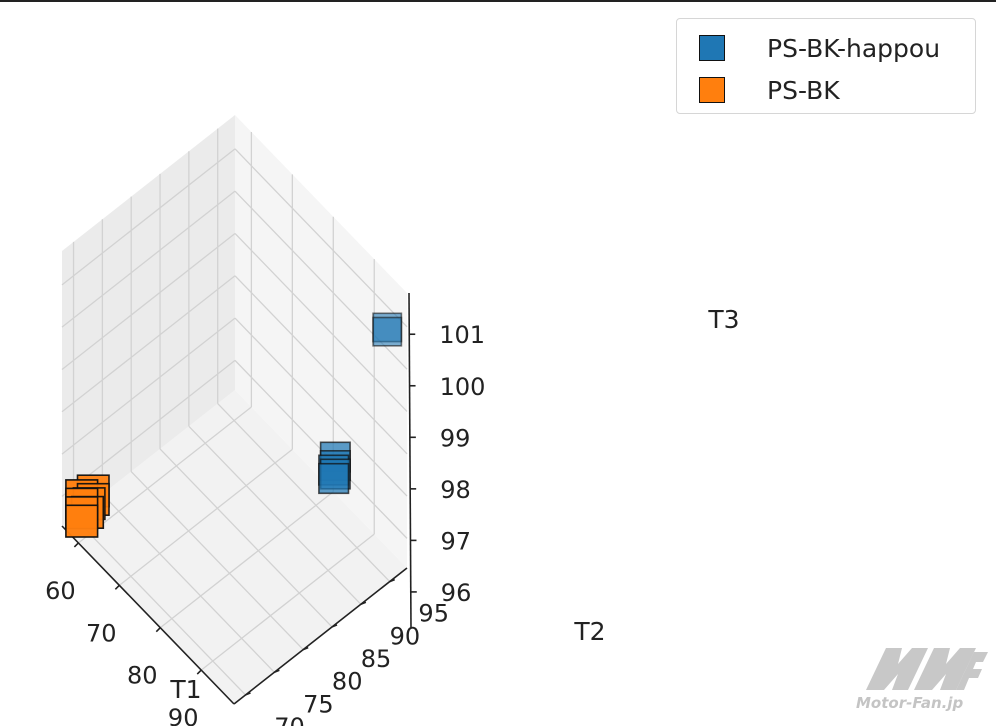 This screenshot has width=996, height=726. I want to click on legend-label: PS-BK, so click(803, 90).